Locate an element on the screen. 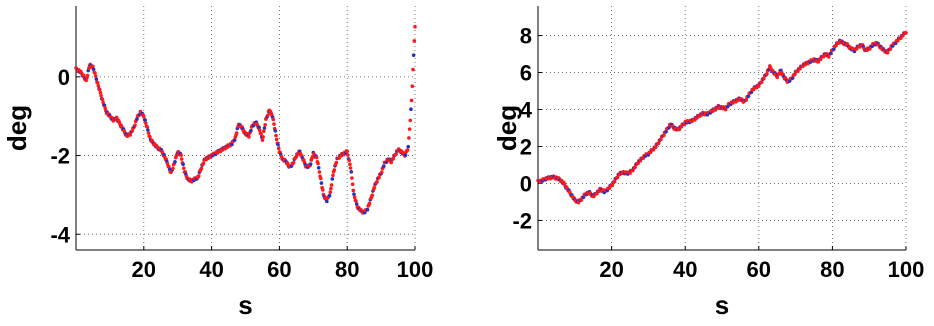  y-tick-label: 4 is located at coordinates (526, 110).